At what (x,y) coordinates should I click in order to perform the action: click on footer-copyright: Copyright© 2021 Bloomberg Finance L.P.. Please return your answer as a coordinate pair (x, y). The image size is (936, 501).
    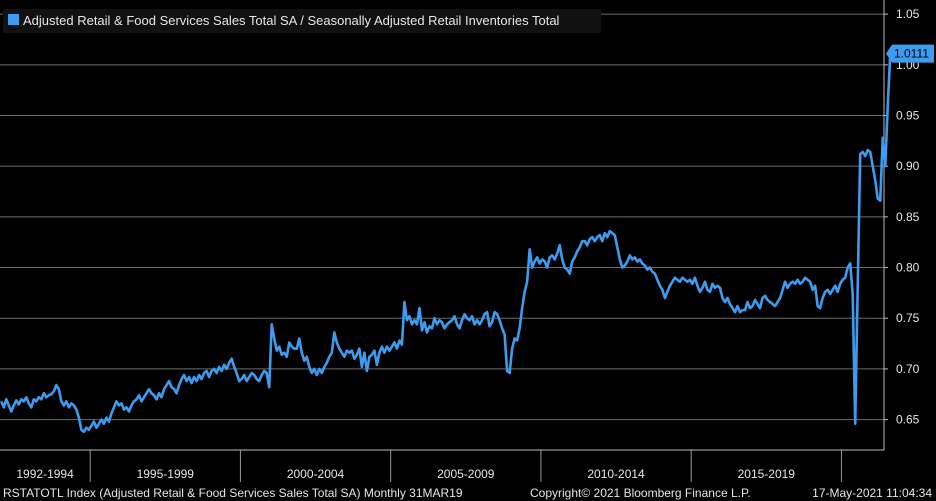
    Looking at the image, I should click on (640, 493).